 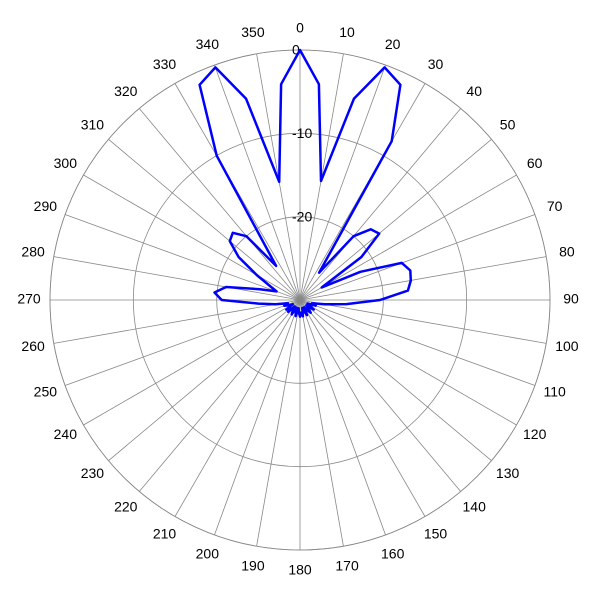 I want to click on theta-tick-label: 270, so click(x=29, y=299).